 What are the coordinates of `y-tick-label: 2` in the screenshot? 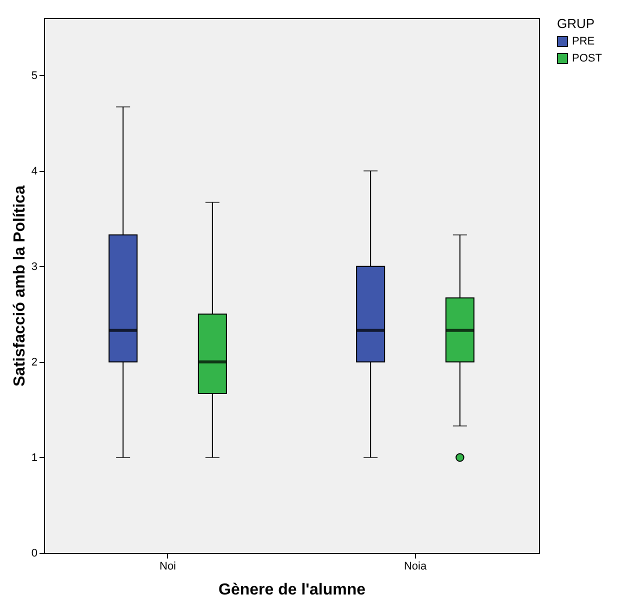 It's located at (34, 362).